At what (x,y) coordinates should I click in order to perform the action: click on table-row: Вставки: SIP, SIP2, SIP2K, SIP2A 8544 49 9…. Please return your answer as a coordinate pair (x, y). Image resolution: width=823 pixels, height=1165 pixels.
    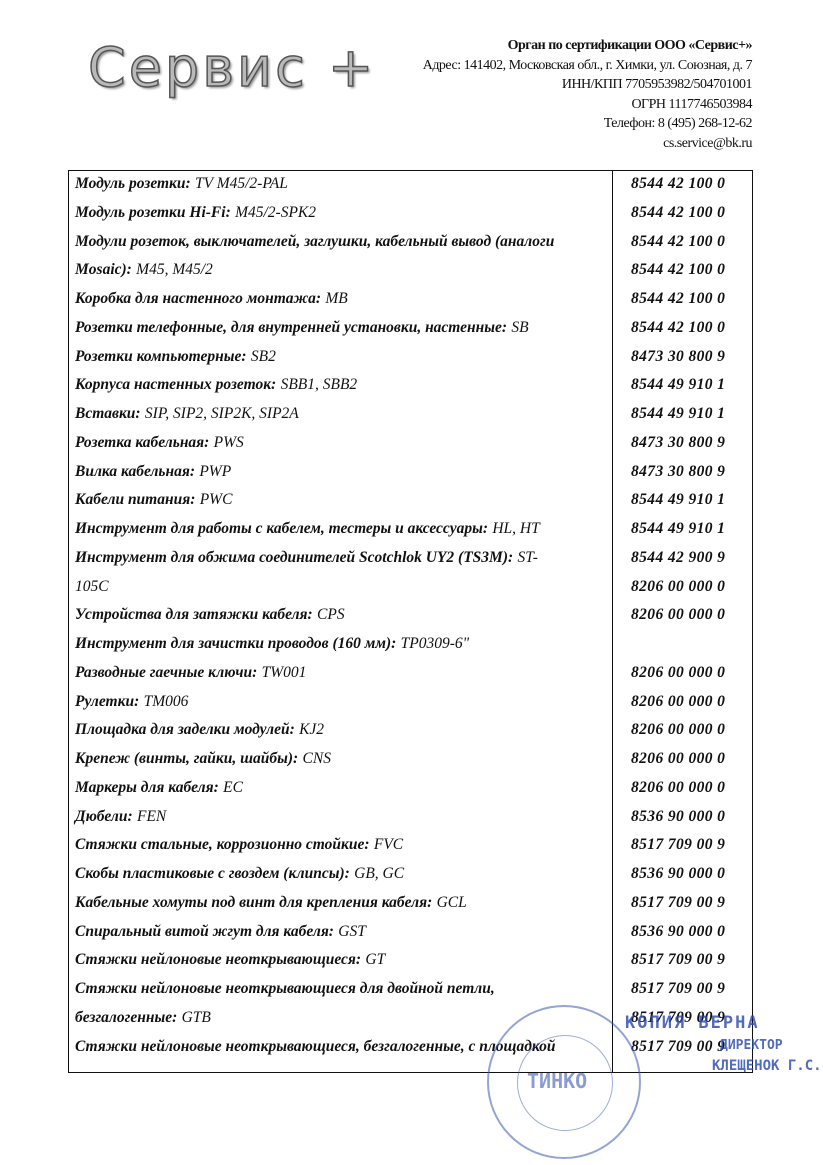
    Looking at the image, I should click on (410, 414).